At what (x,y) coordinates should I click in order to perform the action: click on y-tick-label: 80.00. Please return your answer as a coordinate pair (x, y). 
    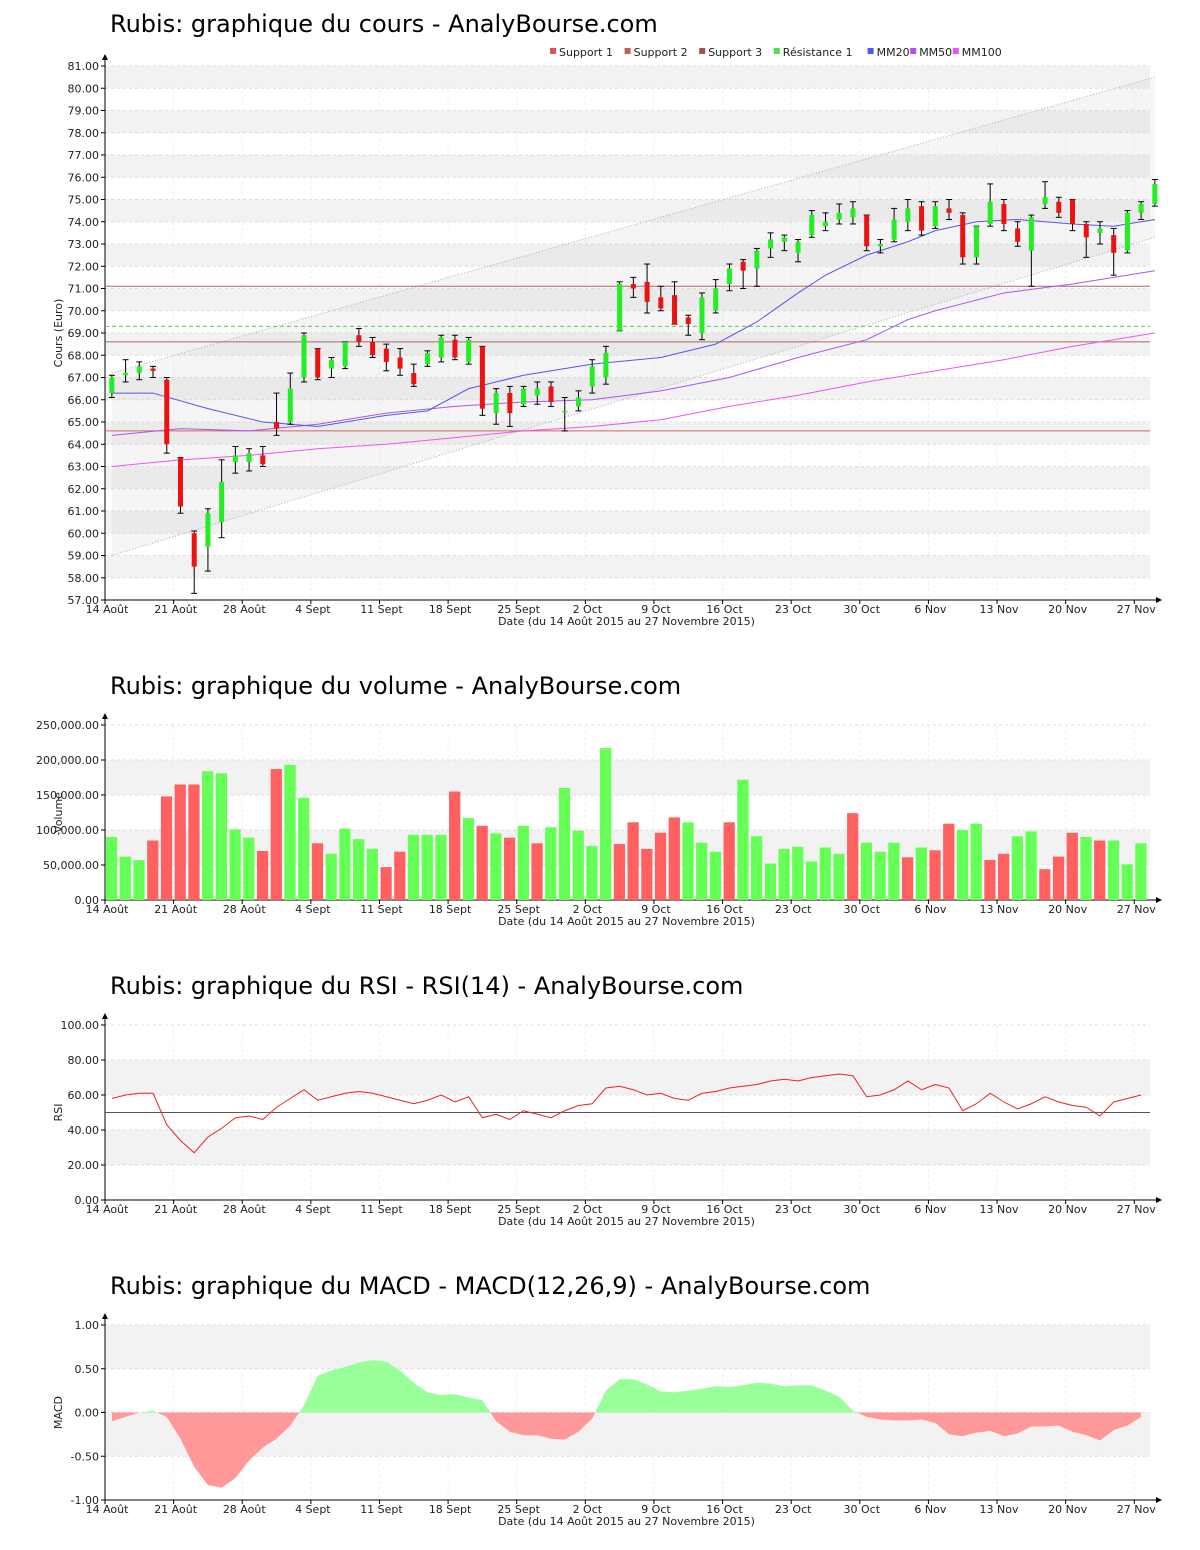
    Looking at the image, I should click on (84, 88).